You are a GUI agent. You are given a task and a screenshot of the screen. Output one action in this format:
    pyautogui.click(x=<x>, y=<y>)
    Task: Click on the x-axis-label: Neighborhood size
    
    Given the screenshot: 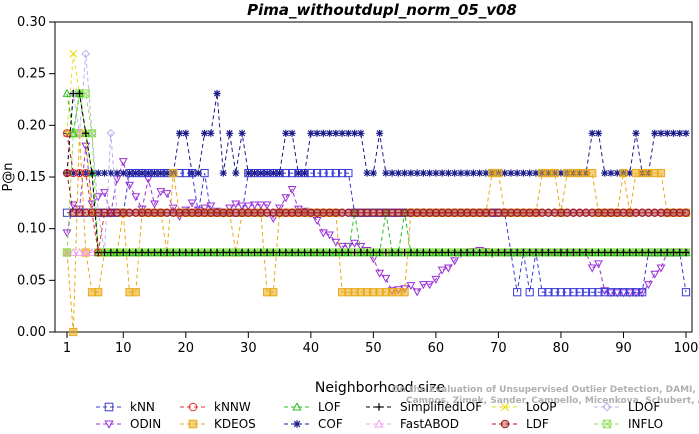 What is the action you would take?
    pyautogui.click(x=380, y=388)
    